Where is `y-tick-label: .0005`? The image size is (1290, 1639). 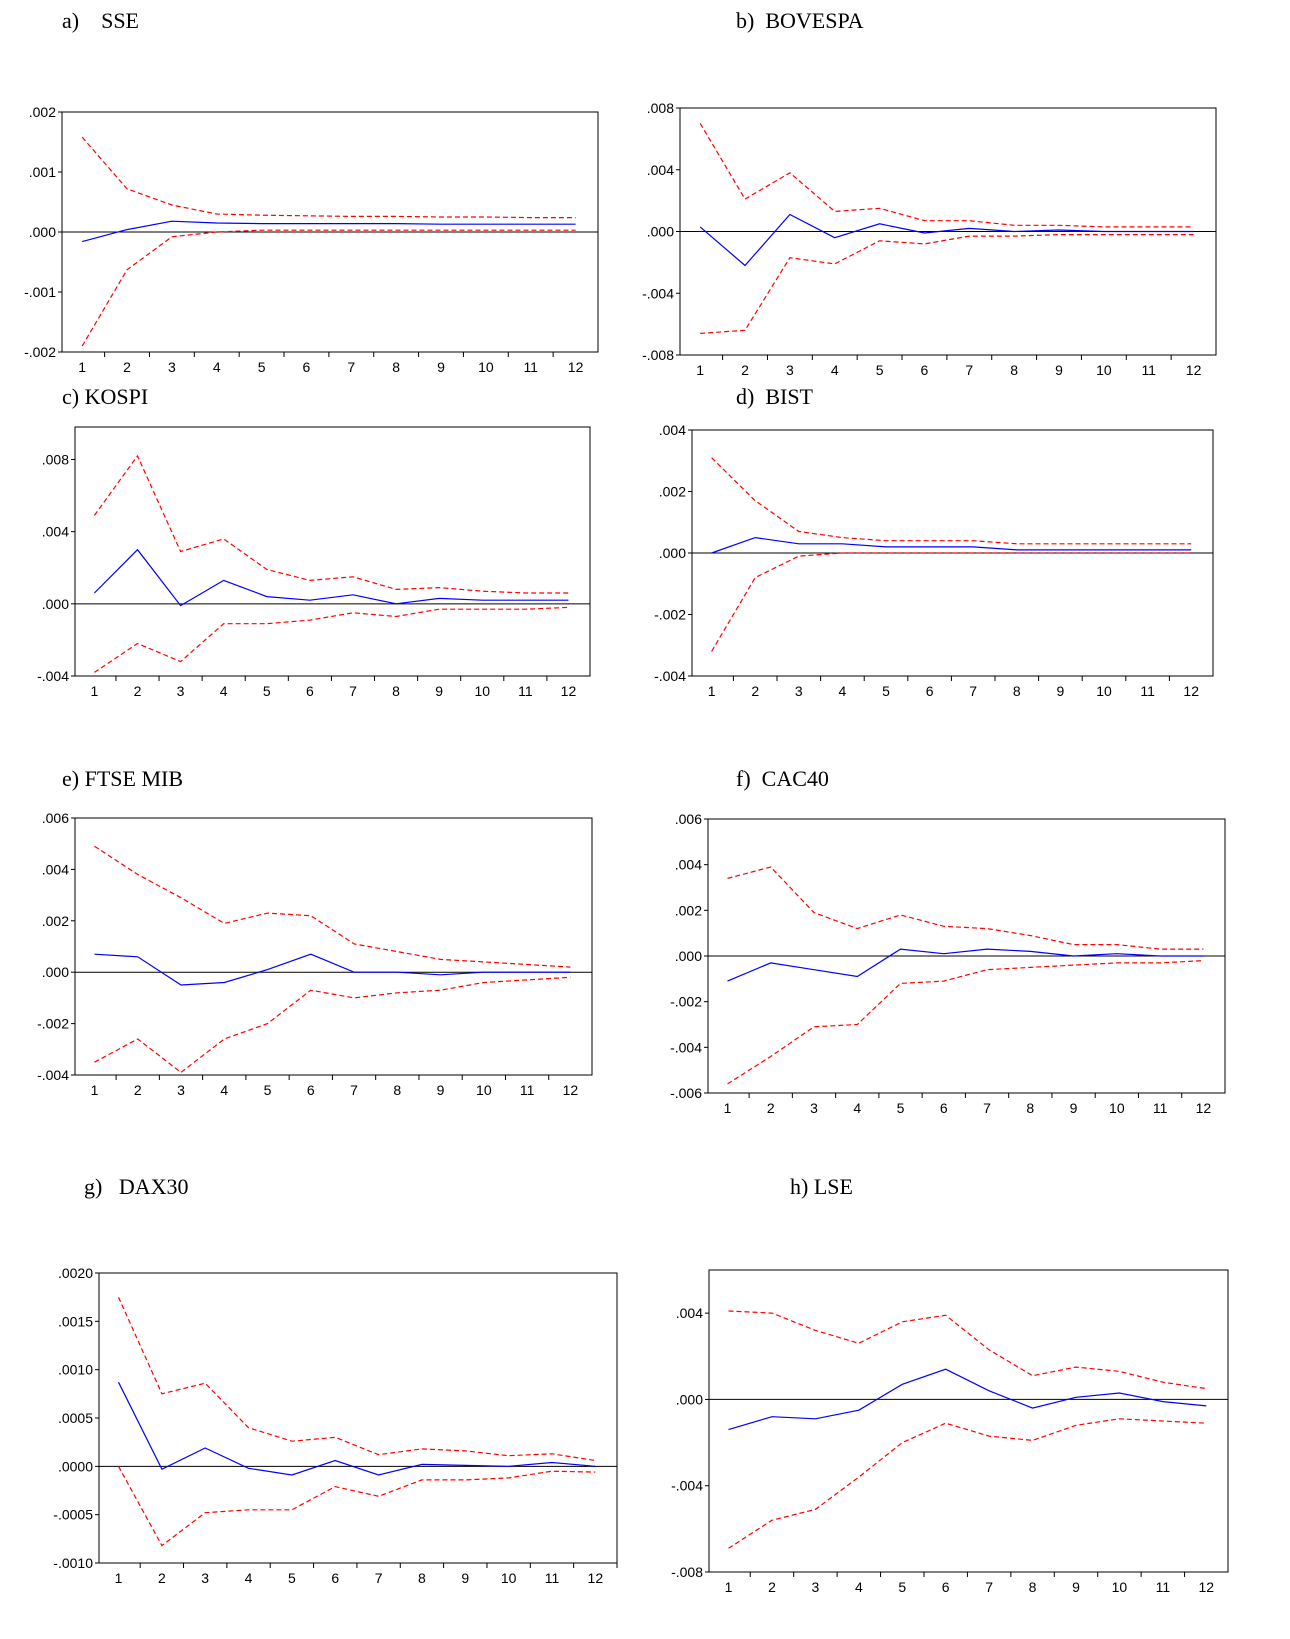
y-tick-label: .0005 is located at coordinates (75, 1418).